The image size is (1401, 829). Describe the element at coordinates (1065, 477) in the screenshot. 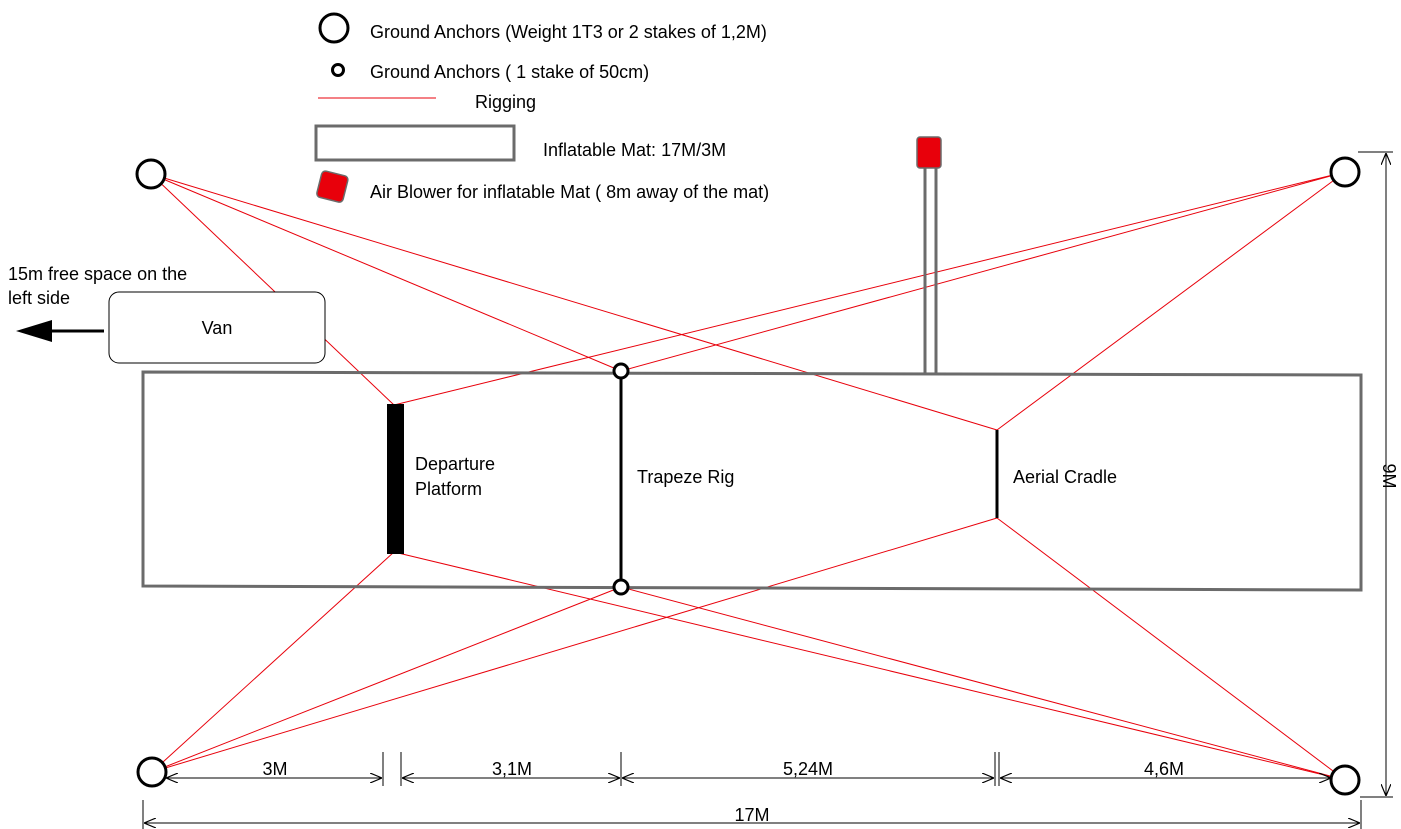

I see `aerial-cradle-label: Aerial Cradle` at that location.